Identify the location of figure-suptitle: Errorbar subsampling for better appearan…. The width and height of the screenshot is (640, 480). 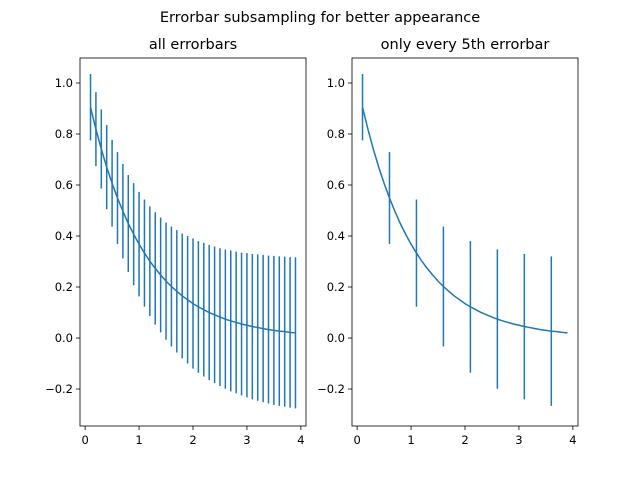
(320, 18).